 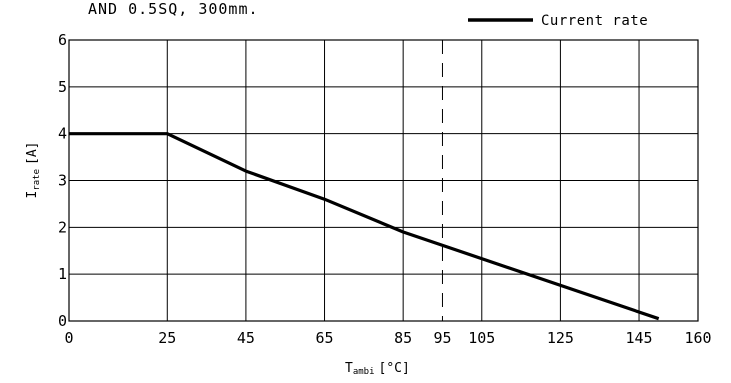 I want to click on y-tick-label-5: 5, so click(x=62, y=87).